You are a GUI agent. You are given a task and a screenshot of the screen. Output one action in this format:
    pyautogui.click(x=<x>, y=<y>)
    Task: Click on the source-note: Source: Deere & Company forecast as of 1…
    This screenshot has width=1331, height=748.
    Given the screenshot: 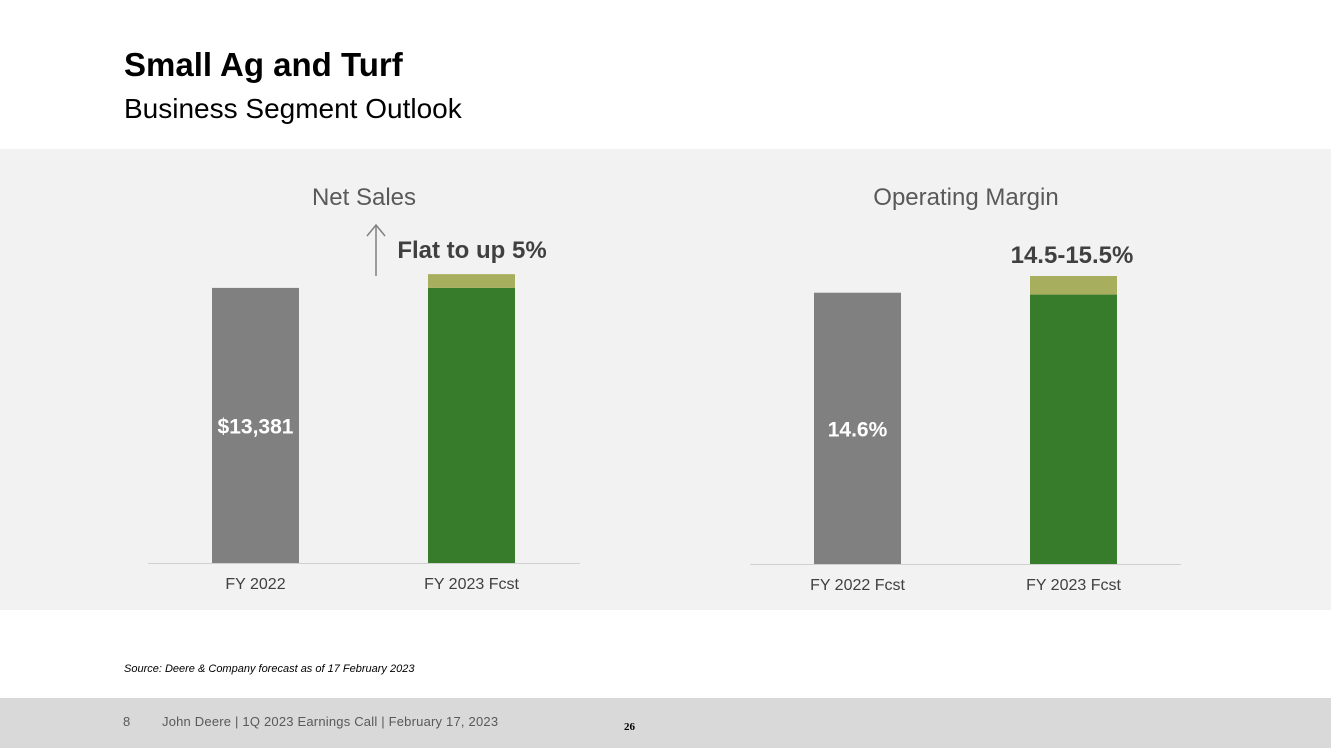 What is the action you would take?
    pyautogui.click(x=269, y=669)
    